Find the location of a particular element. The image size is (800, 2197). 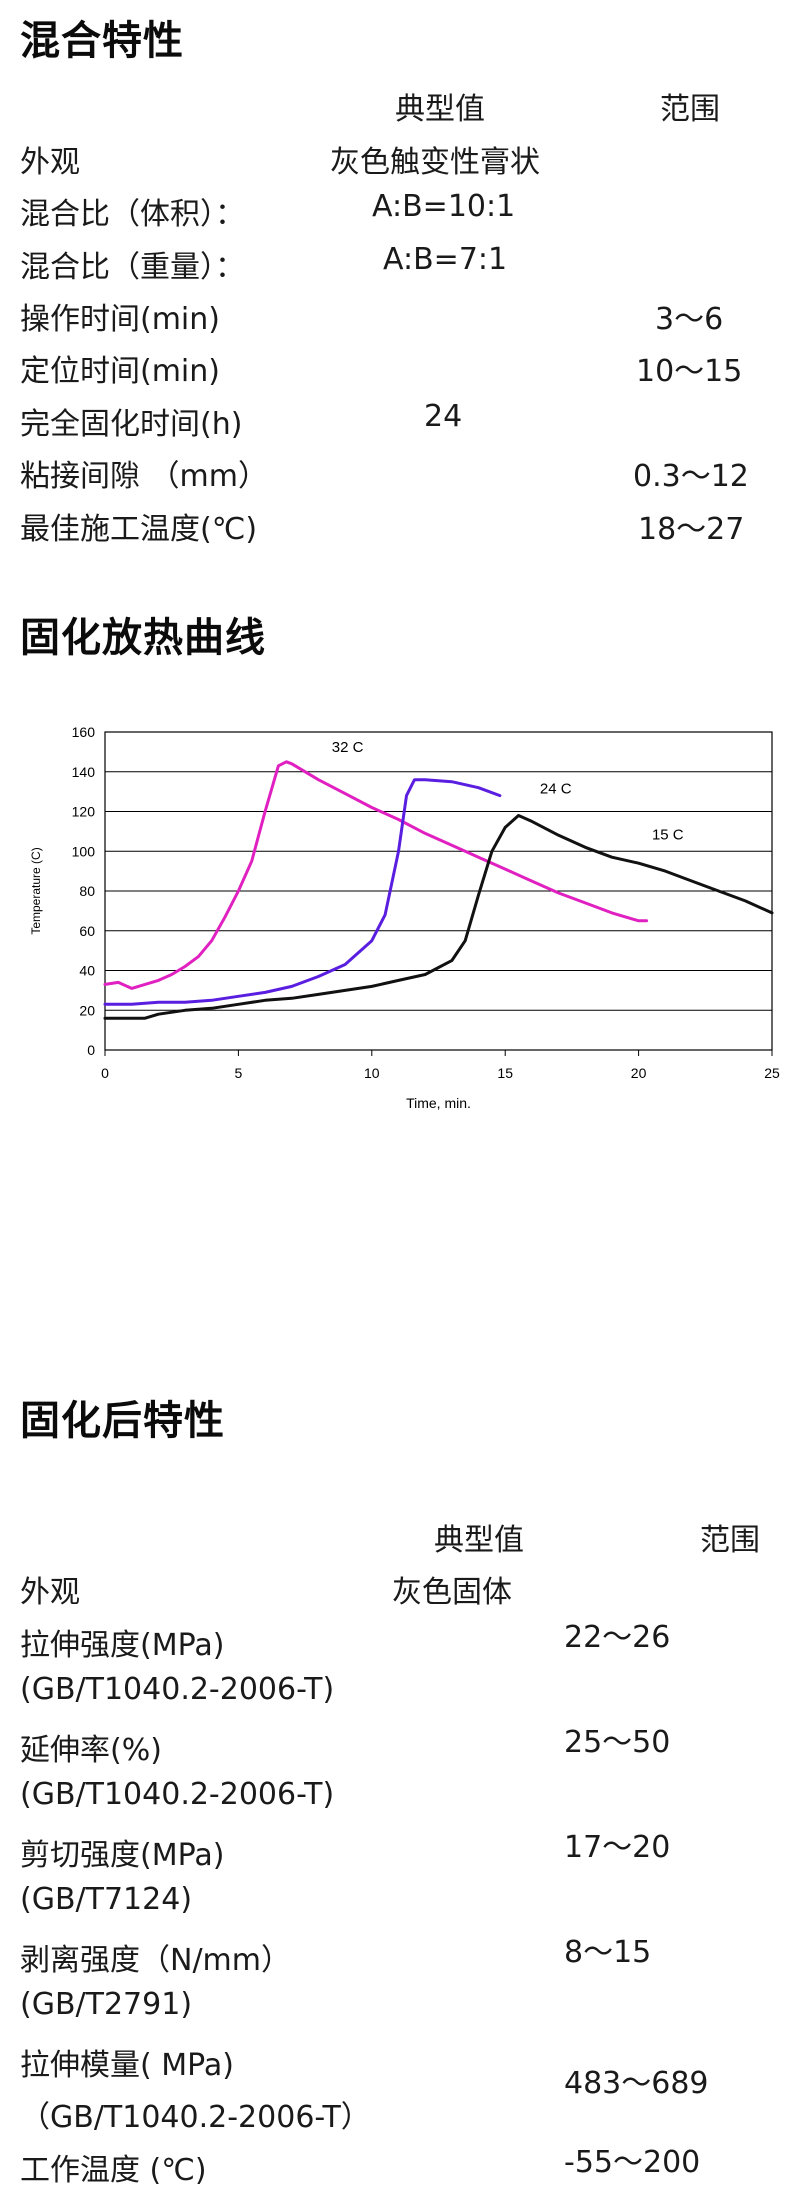

y-tick-label: 20 is located at coordinates (87, 1010).